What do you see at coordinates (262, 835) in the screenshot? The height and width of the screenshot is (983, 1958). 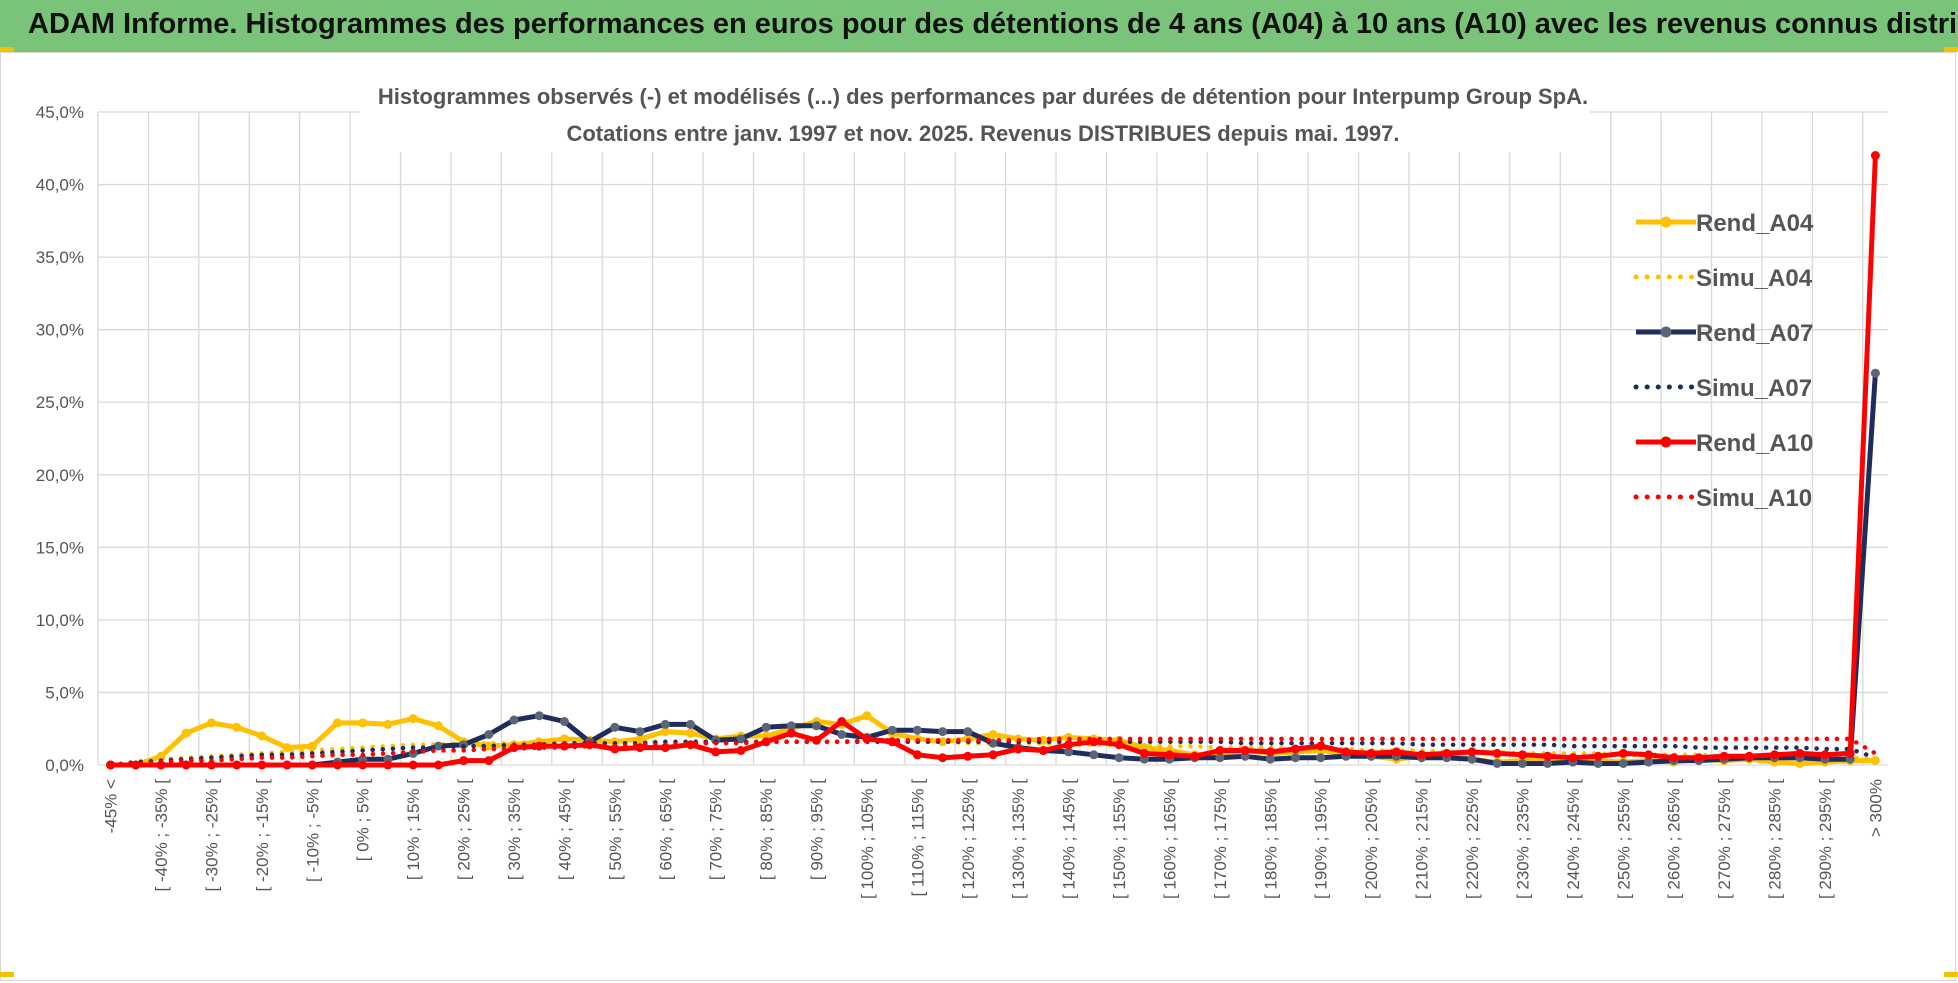 I see `x-tick-label: [ -20% ; -15% [` at bounding box center [262, 835].